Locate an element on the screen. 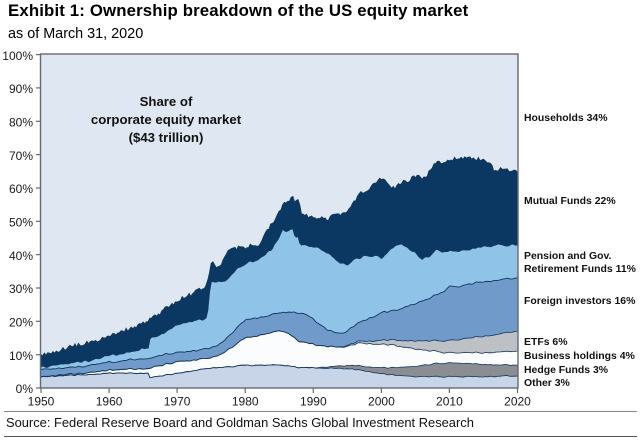 The width and height of the screenshot is (640, 441). svg-text: 20% is located at coordinates (21, 323).